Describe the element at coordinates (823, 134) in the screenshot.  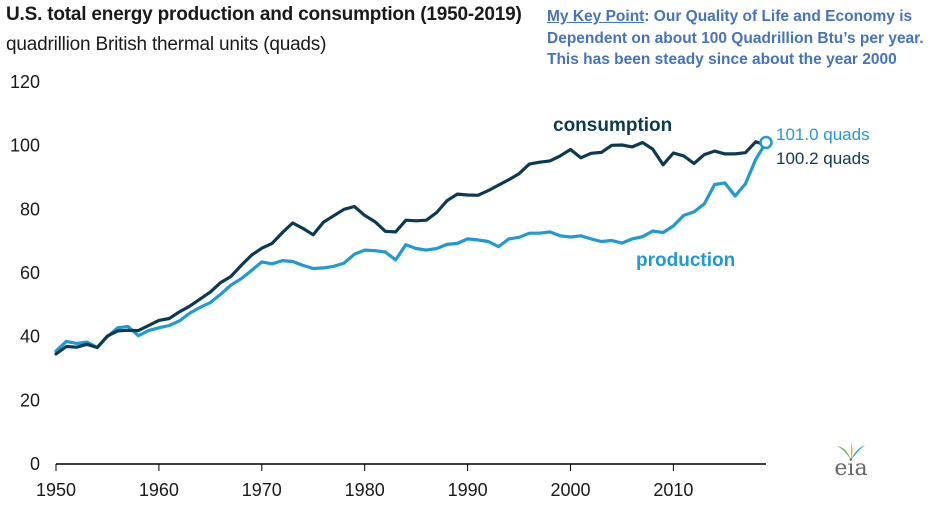
I see `production-end-value-label: 101.0 quads` at that location.